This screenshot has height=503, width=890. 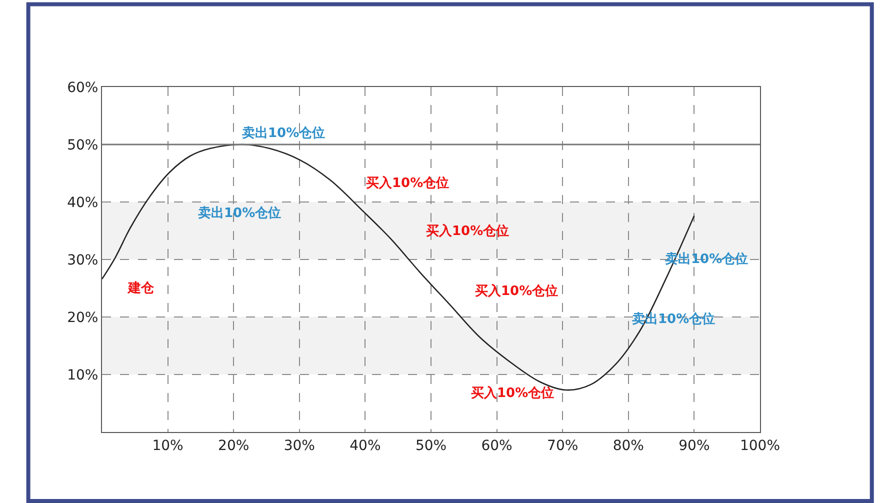 What do you see at coordinates (299, 446) in the screenshot?
I see `x-tick-label: 30%` at bounding box center [299, 446].